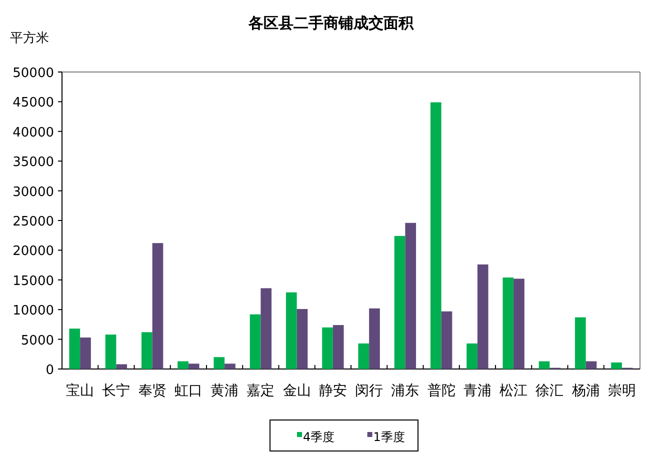 Image resolution: width=662 pixels, height=468 pixels. I want to click on y-tick-label: 15000, so click(33, 281).